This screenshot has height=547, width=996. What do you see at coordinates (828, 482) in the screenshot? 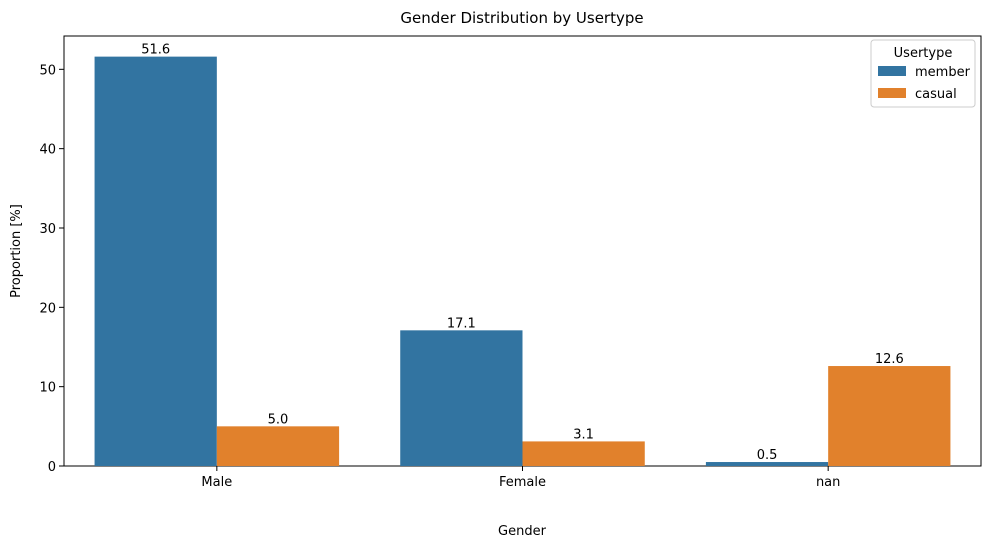
I see `x-tick-label: nan` at bounding box center [828, 482].